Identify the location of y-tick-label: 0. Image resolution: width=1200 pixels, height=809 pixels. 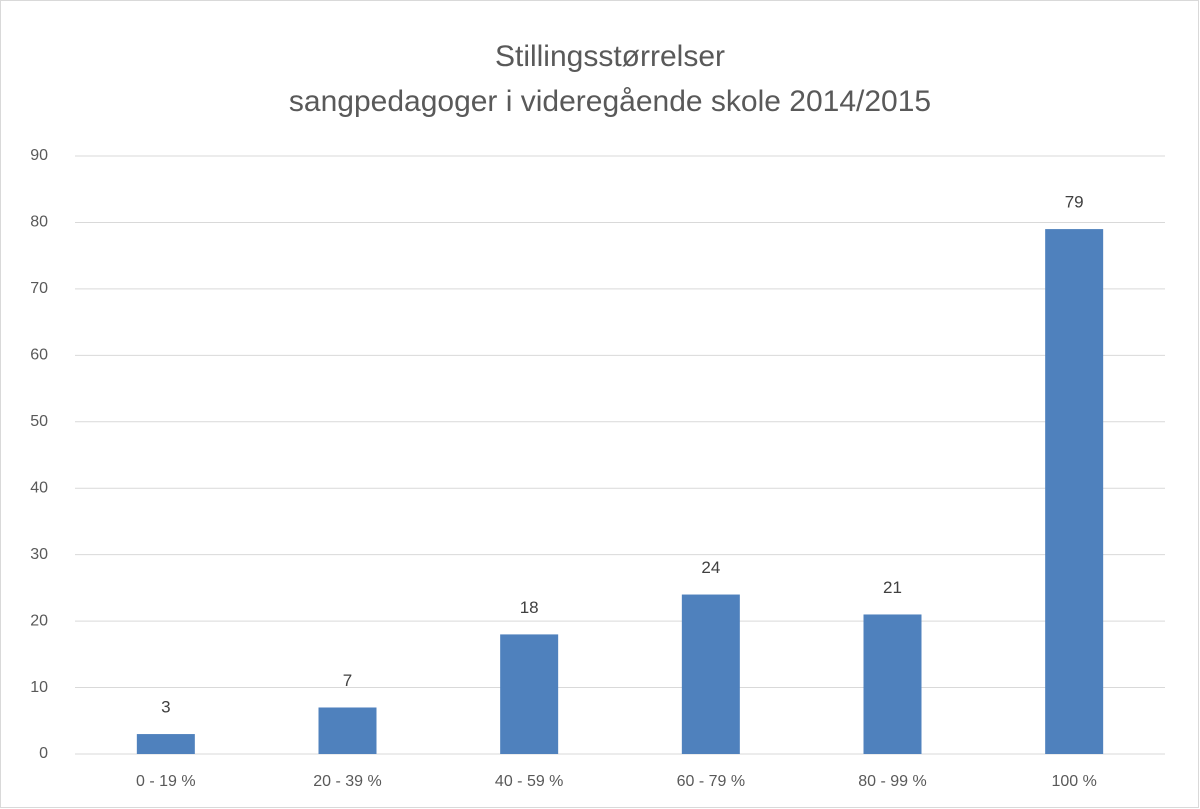
(43, 753).